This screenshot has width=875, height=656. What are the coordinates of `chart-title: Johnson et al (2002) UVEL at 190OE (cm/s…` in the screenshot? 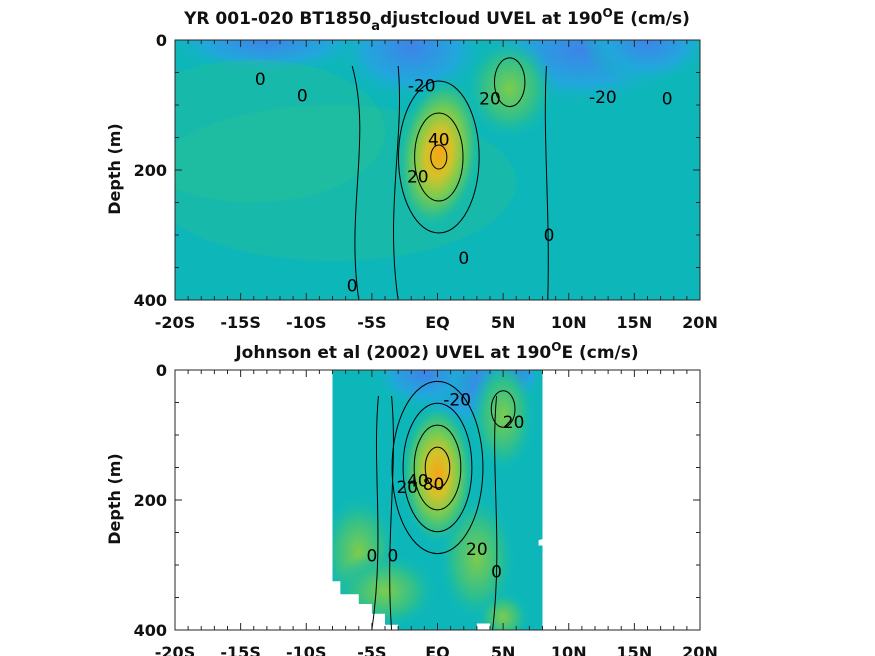 It's located at (436, 351).